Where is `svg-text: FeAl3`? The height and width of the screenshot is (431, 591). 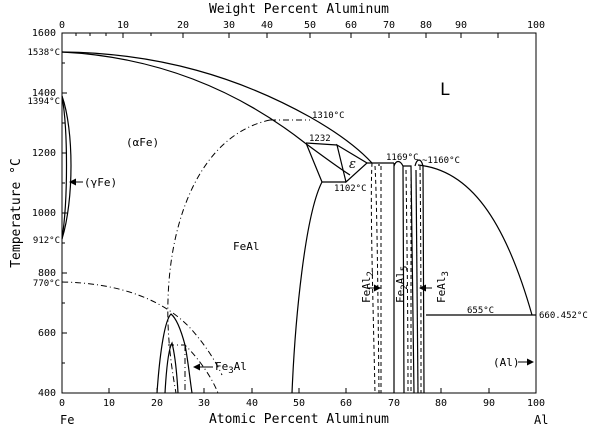
svg-text: FeAl3 is located at coordinates (443, 287).